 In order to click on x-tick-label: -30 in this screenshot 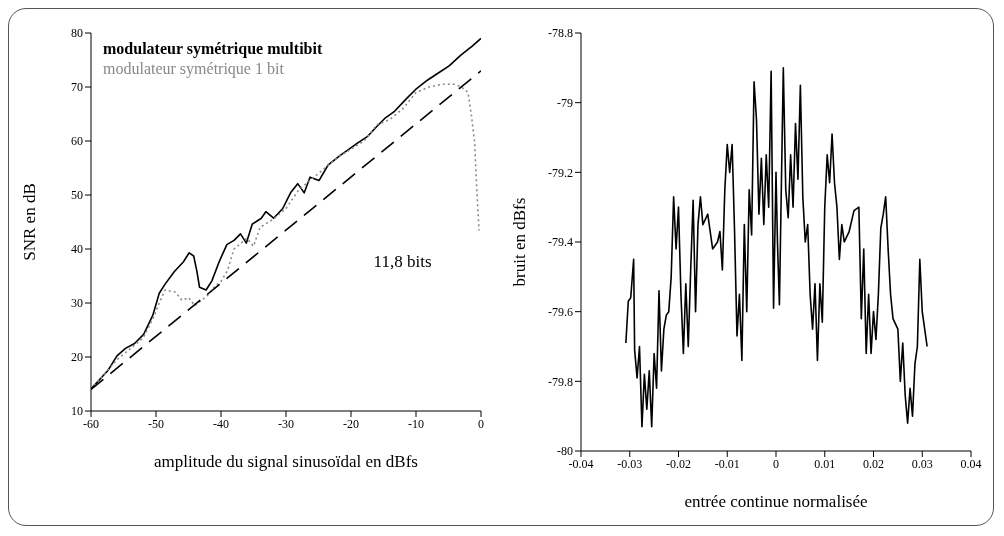, I will do `click(286, 423)`.